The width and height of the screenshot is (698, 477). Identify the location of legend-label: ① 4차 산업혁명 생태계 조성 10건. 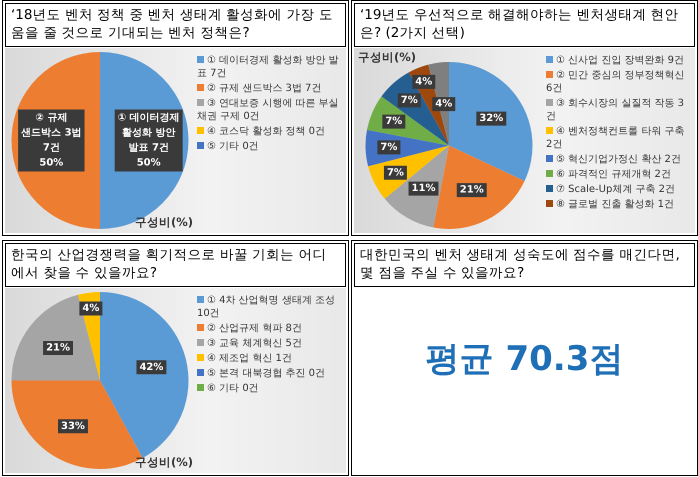
(266, 307).